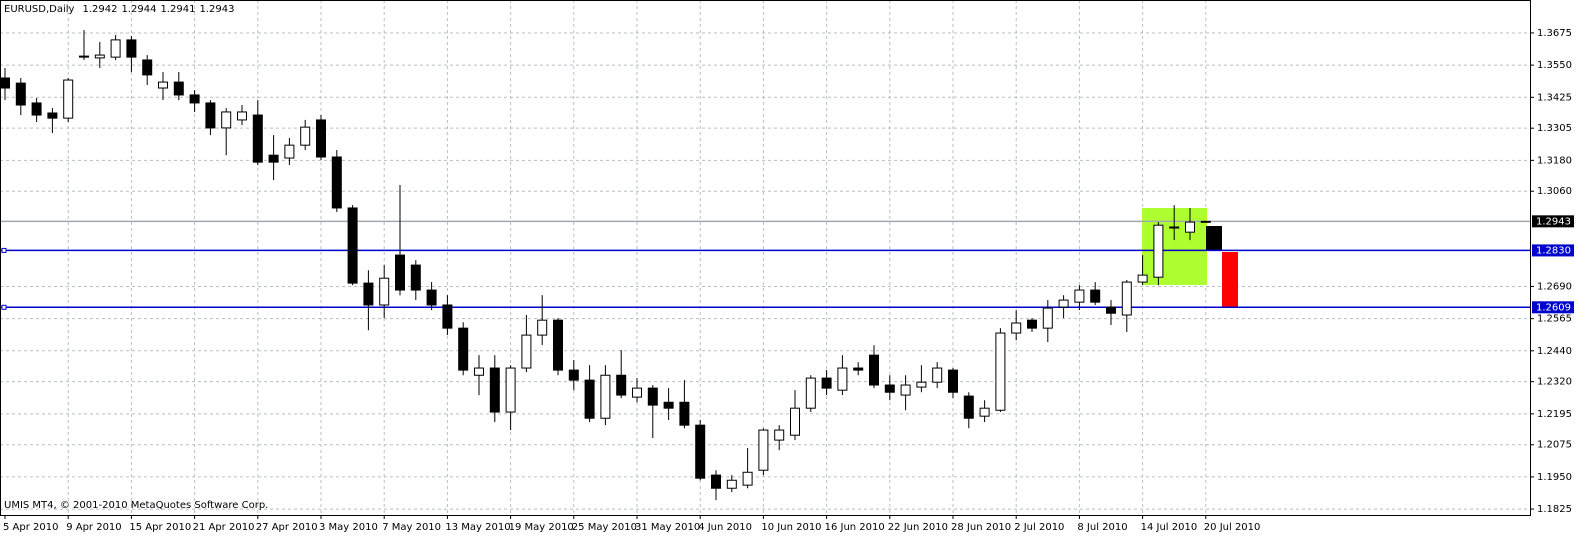 The height and width of the screenshot is (537, 1586). I want to click on x-tick-label: 20 Jul 2010, so click(1232, 527).